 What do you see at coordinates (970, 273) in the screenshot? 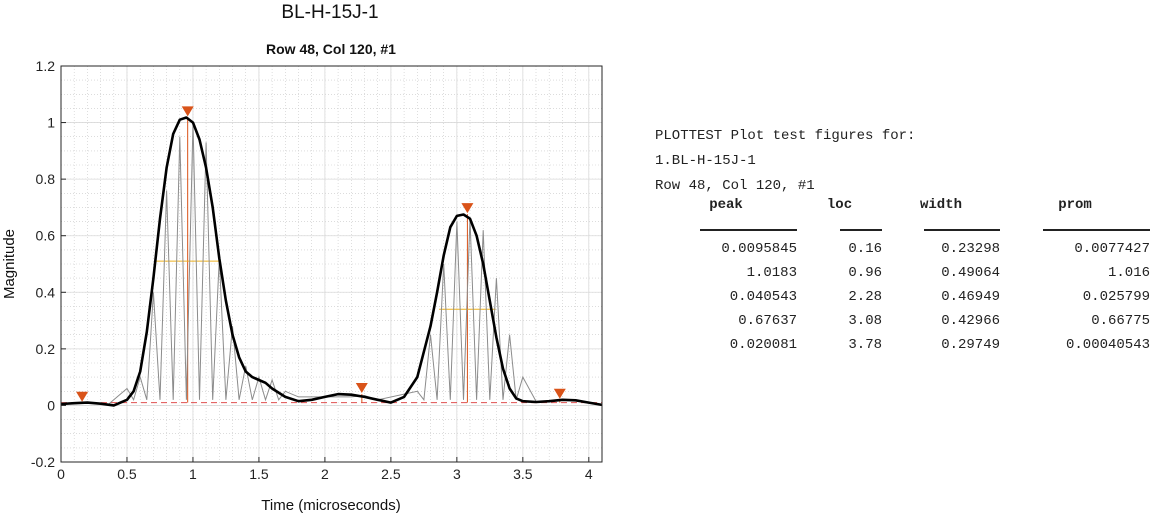
I see `cell-width: 0.49064` at bounding box center [970, 273].